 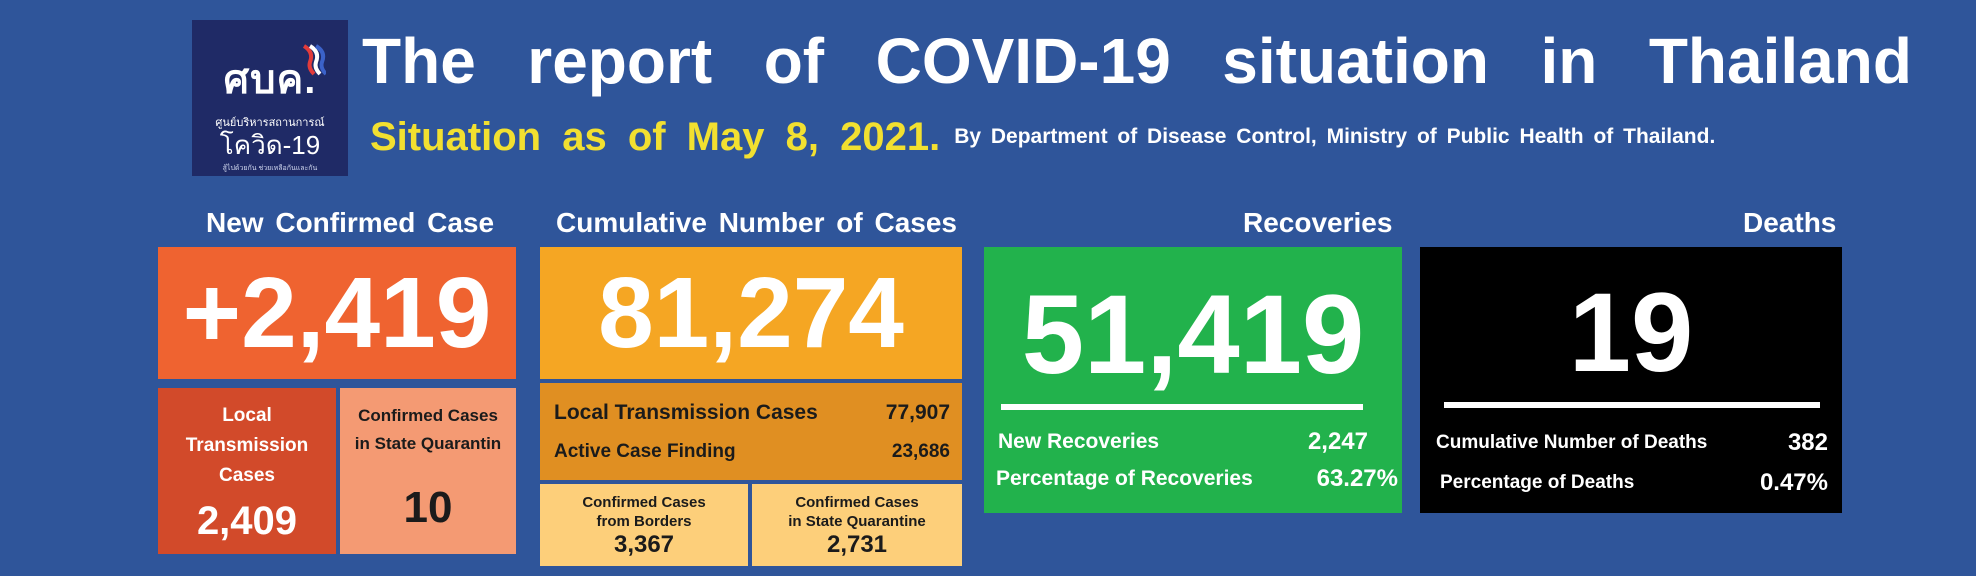 What do you see at coordinates (1337, 441) in the screenshot?
I see `row-value: 2,247` at bounding box center [1337, 441].